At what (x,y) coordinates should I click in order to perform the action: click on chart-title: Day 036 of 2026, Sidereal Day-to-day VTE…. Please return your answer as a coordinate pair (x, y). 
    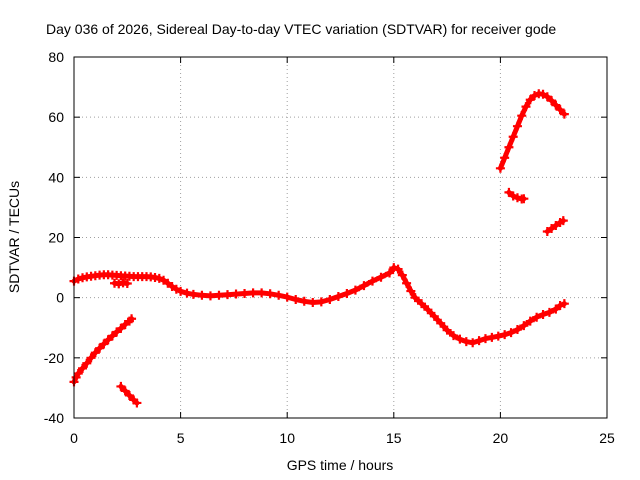
    Looking at the image, I should click on (301, 29).